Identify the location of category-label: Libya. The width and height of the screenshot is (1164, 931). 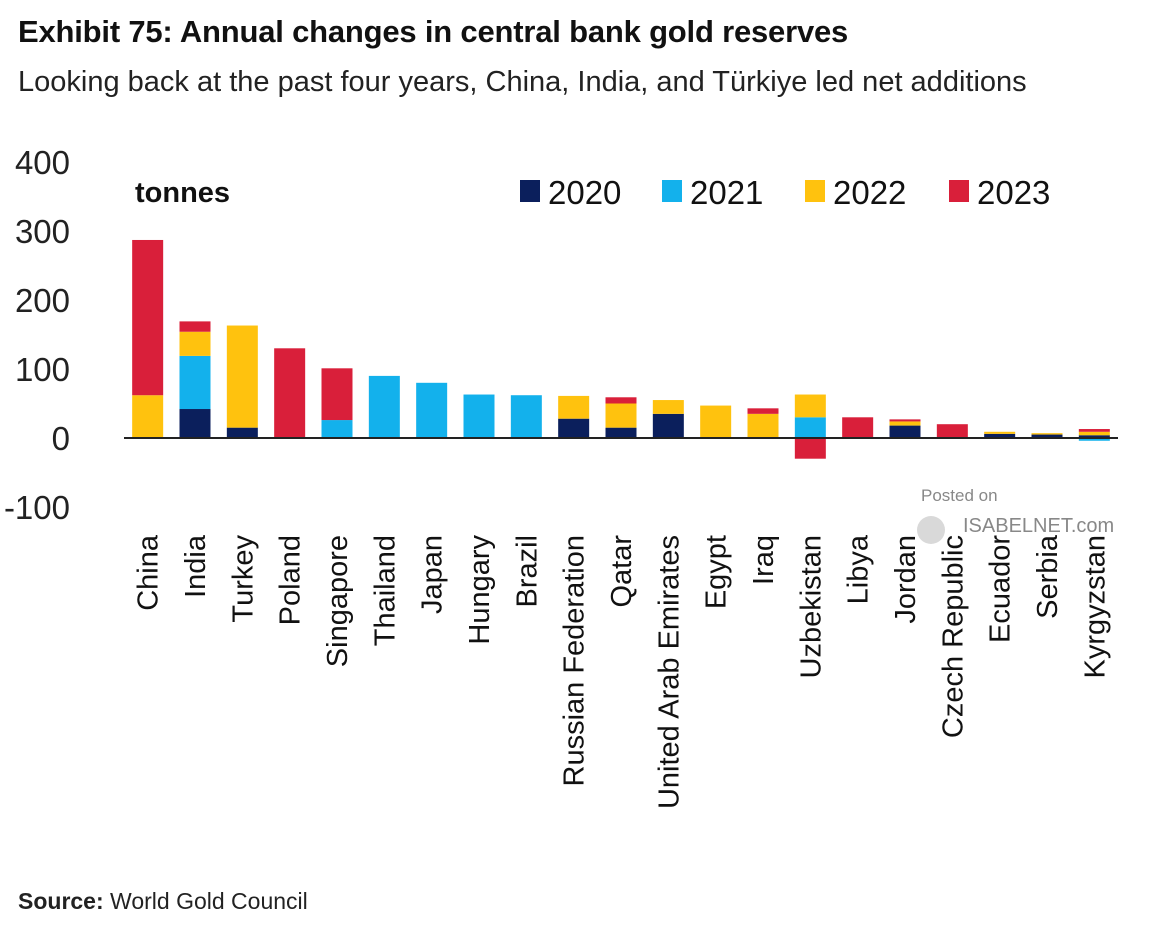
(859, 569).